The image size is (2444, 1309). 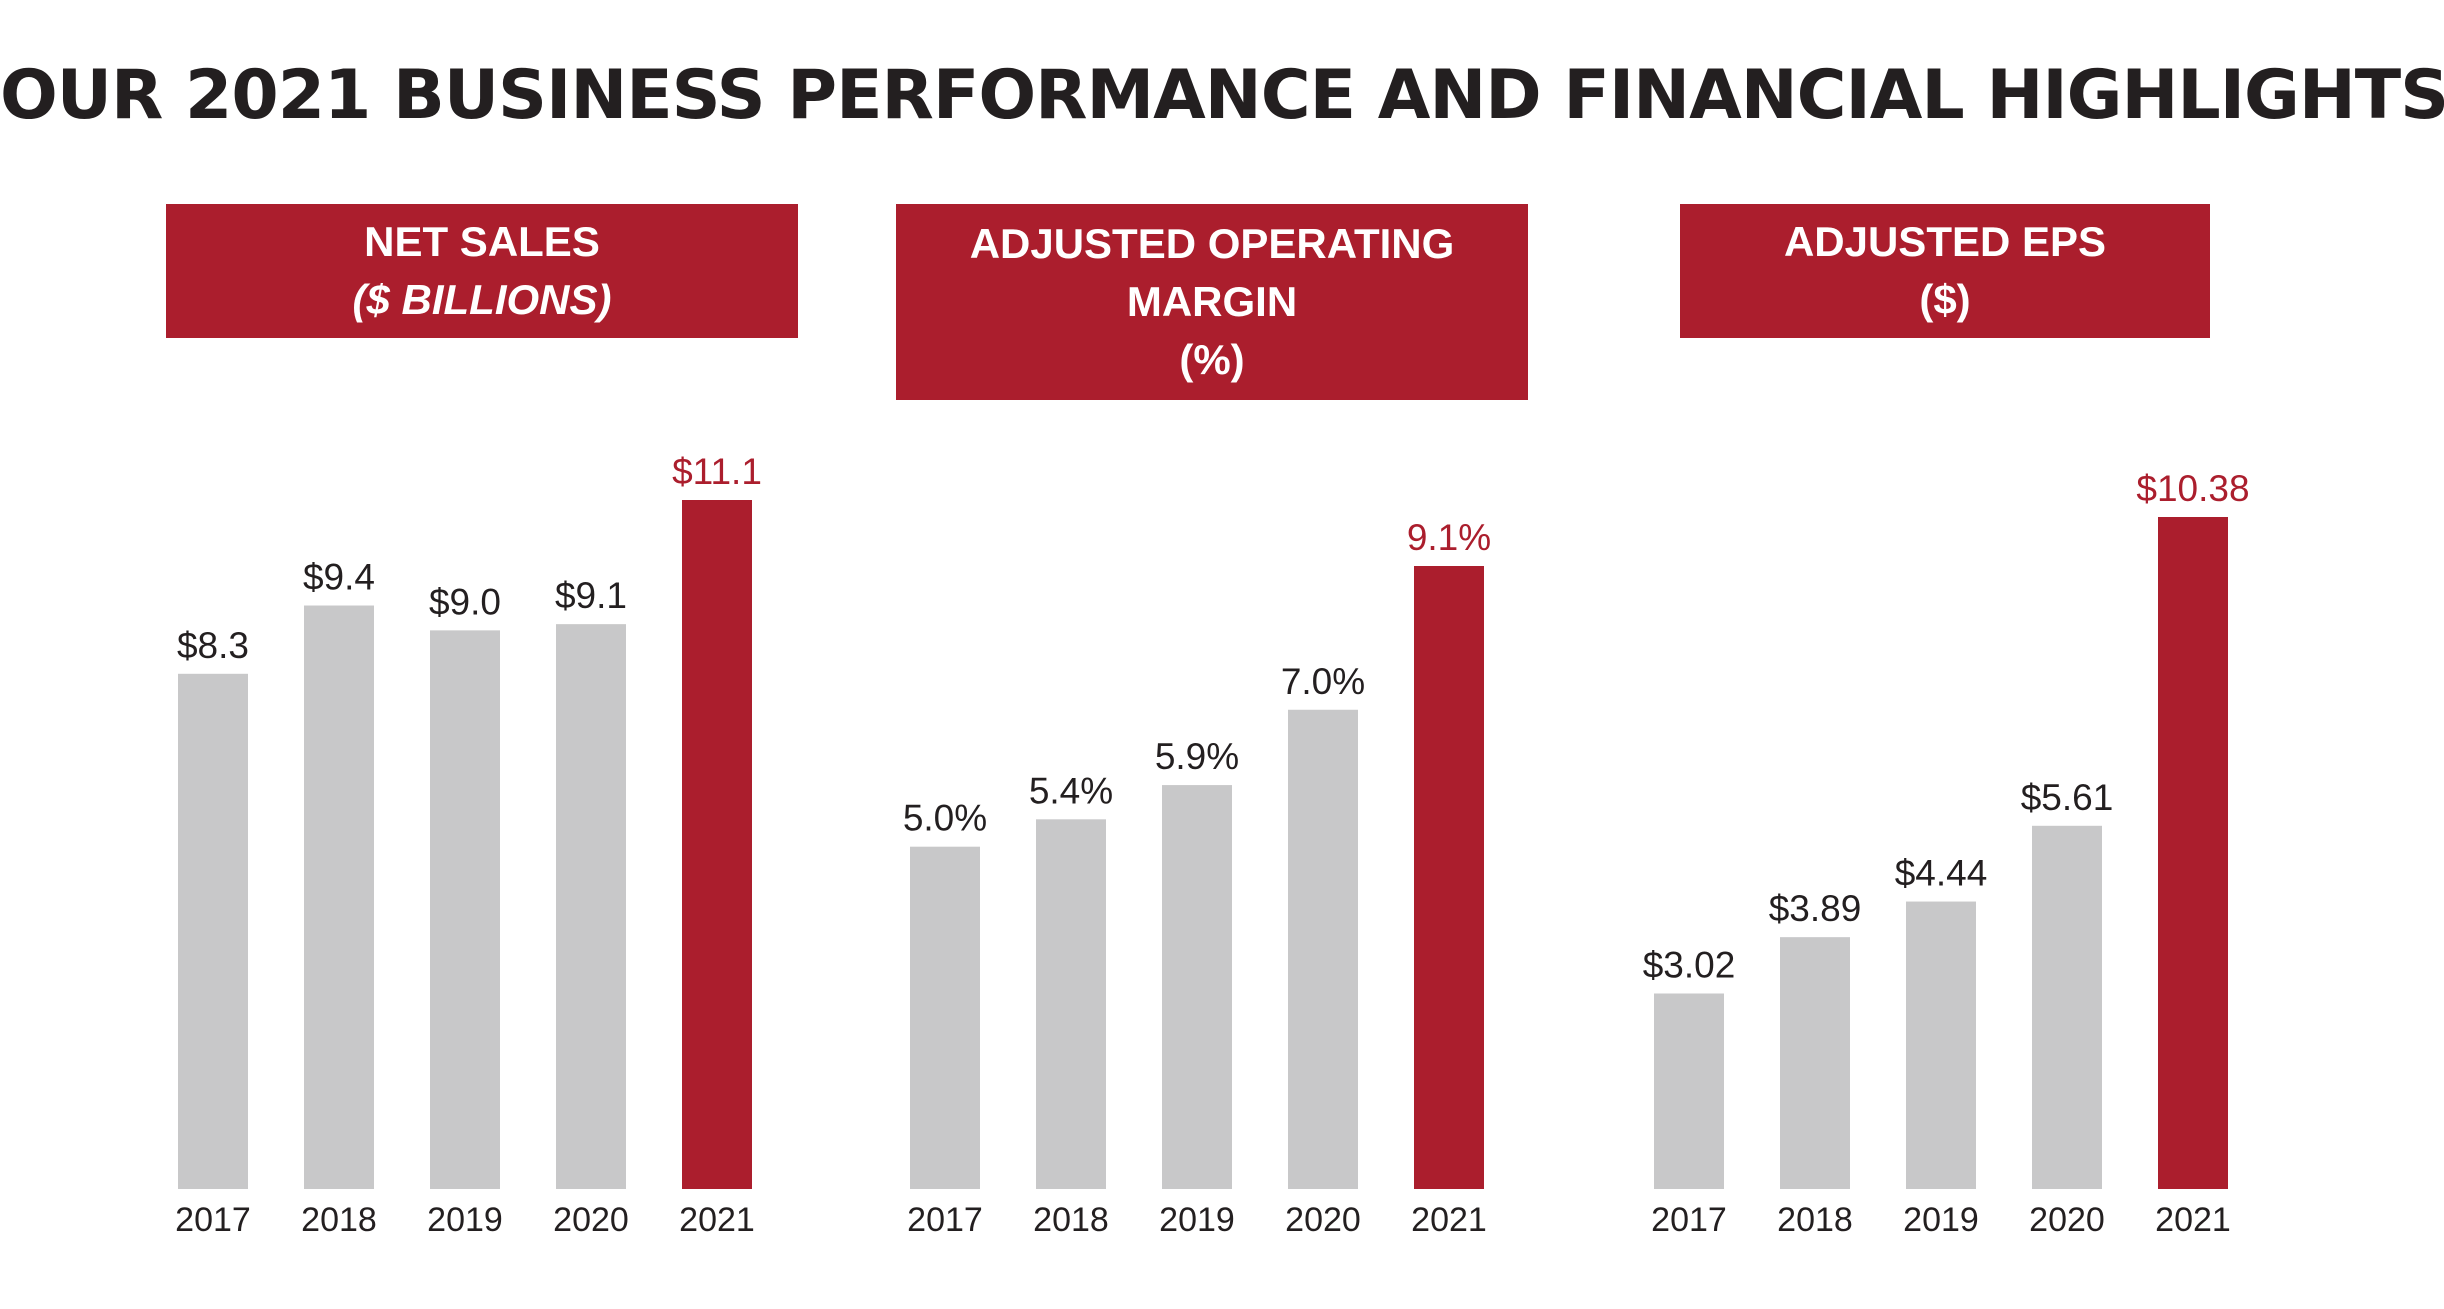 What do you see at coordinates (1941, 1045) in the screenshot?
I see `adjusted-eps-bar-2019` at bounding box center [1941, 1045].